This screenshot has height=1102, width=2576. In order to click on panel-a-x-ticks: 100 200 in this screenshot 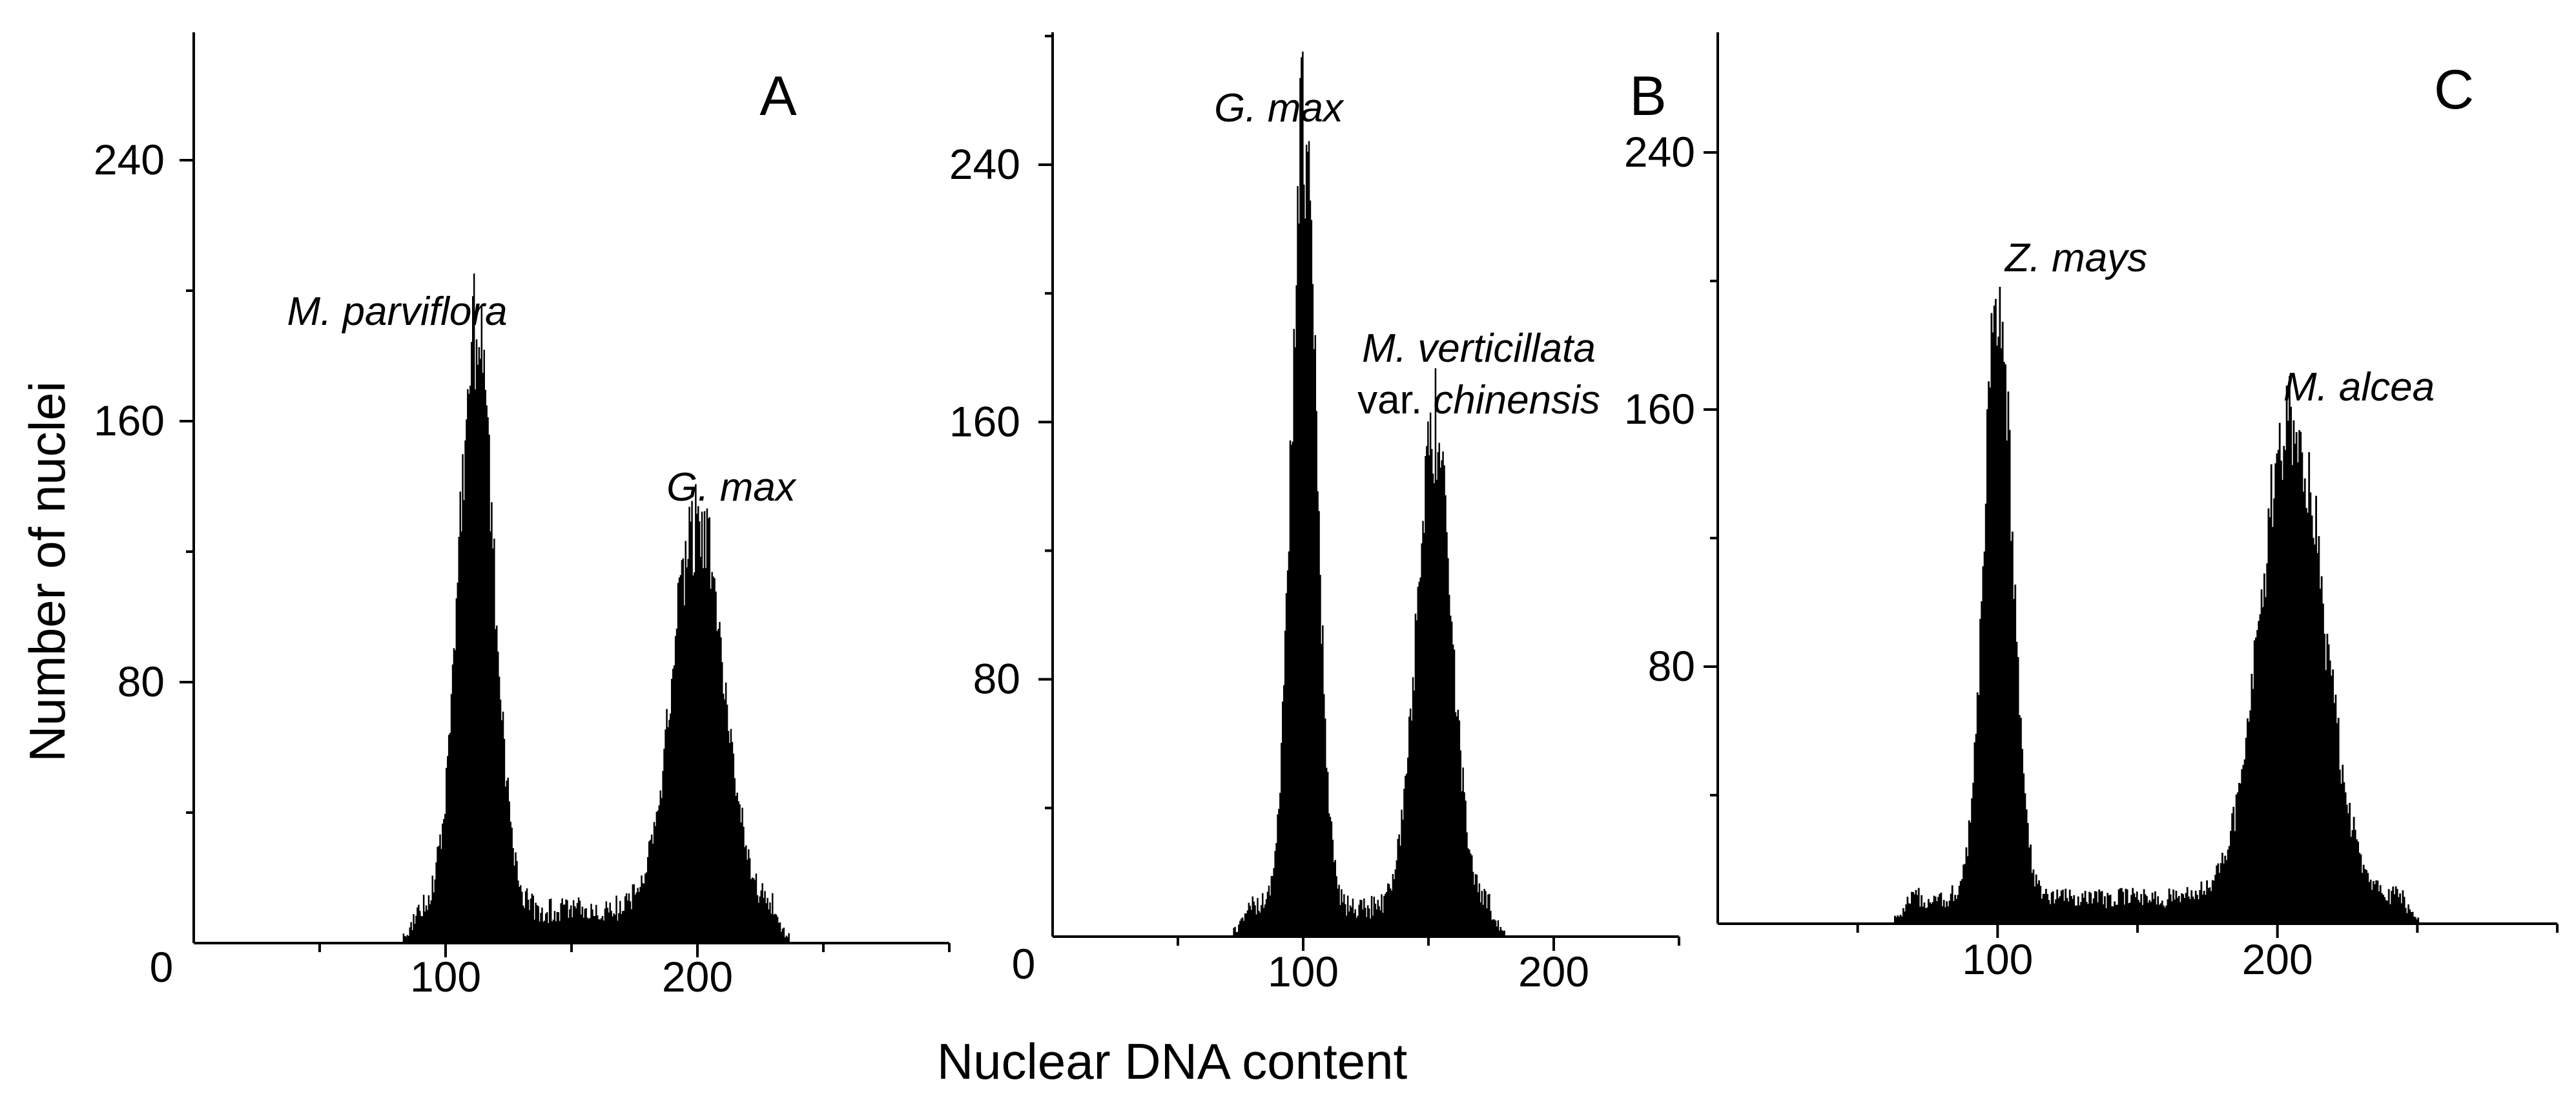, I will do `click(634, 972)`.